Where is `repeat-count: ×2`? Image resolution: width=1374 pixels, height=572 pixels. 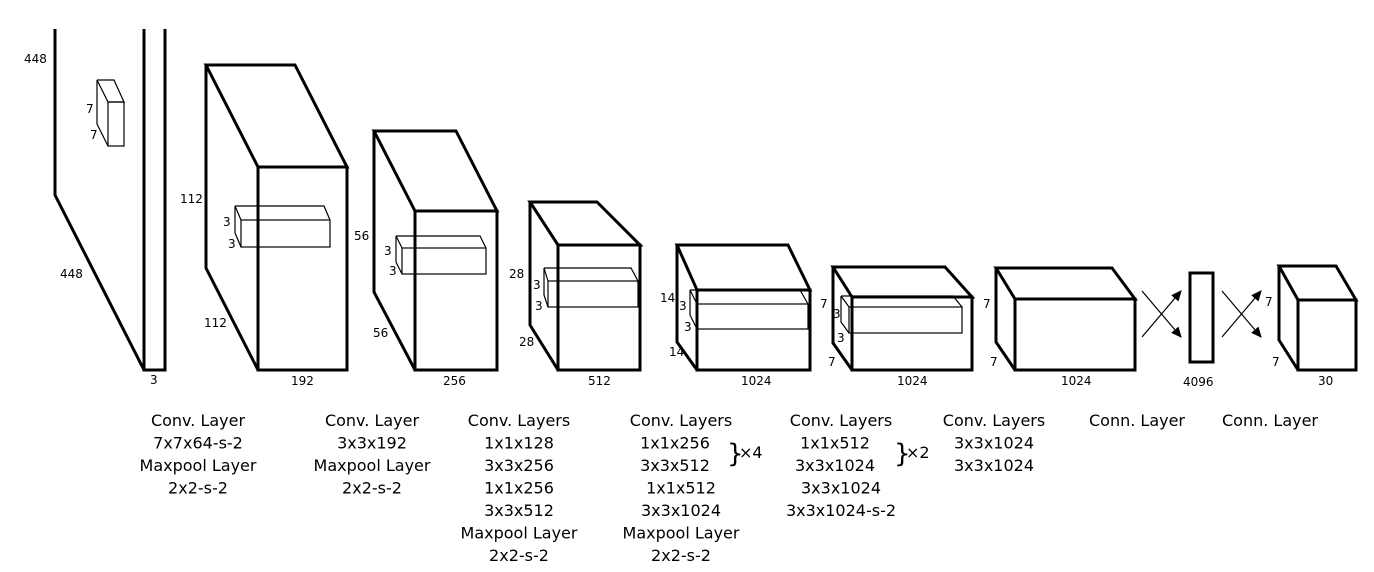 repeat-count: ×2 is located at coordinates (918, 452).